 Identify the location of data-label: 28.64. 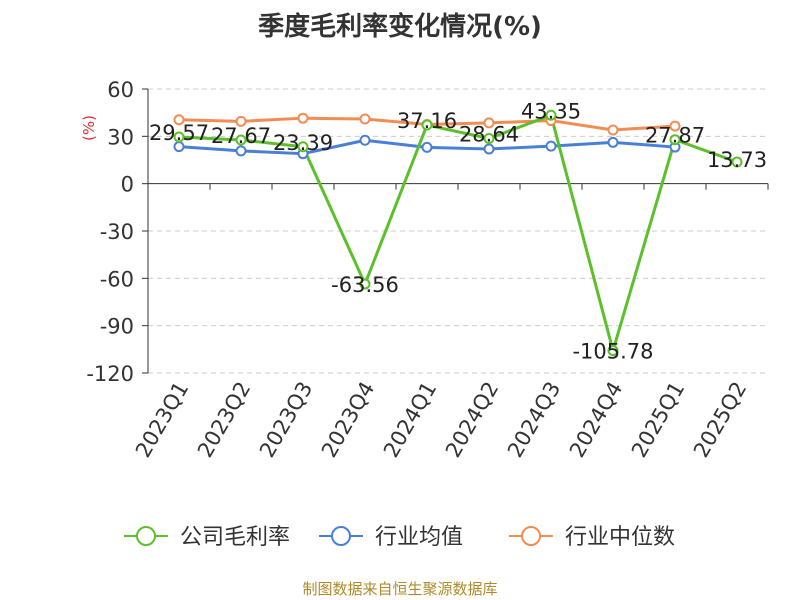
(489, 134).